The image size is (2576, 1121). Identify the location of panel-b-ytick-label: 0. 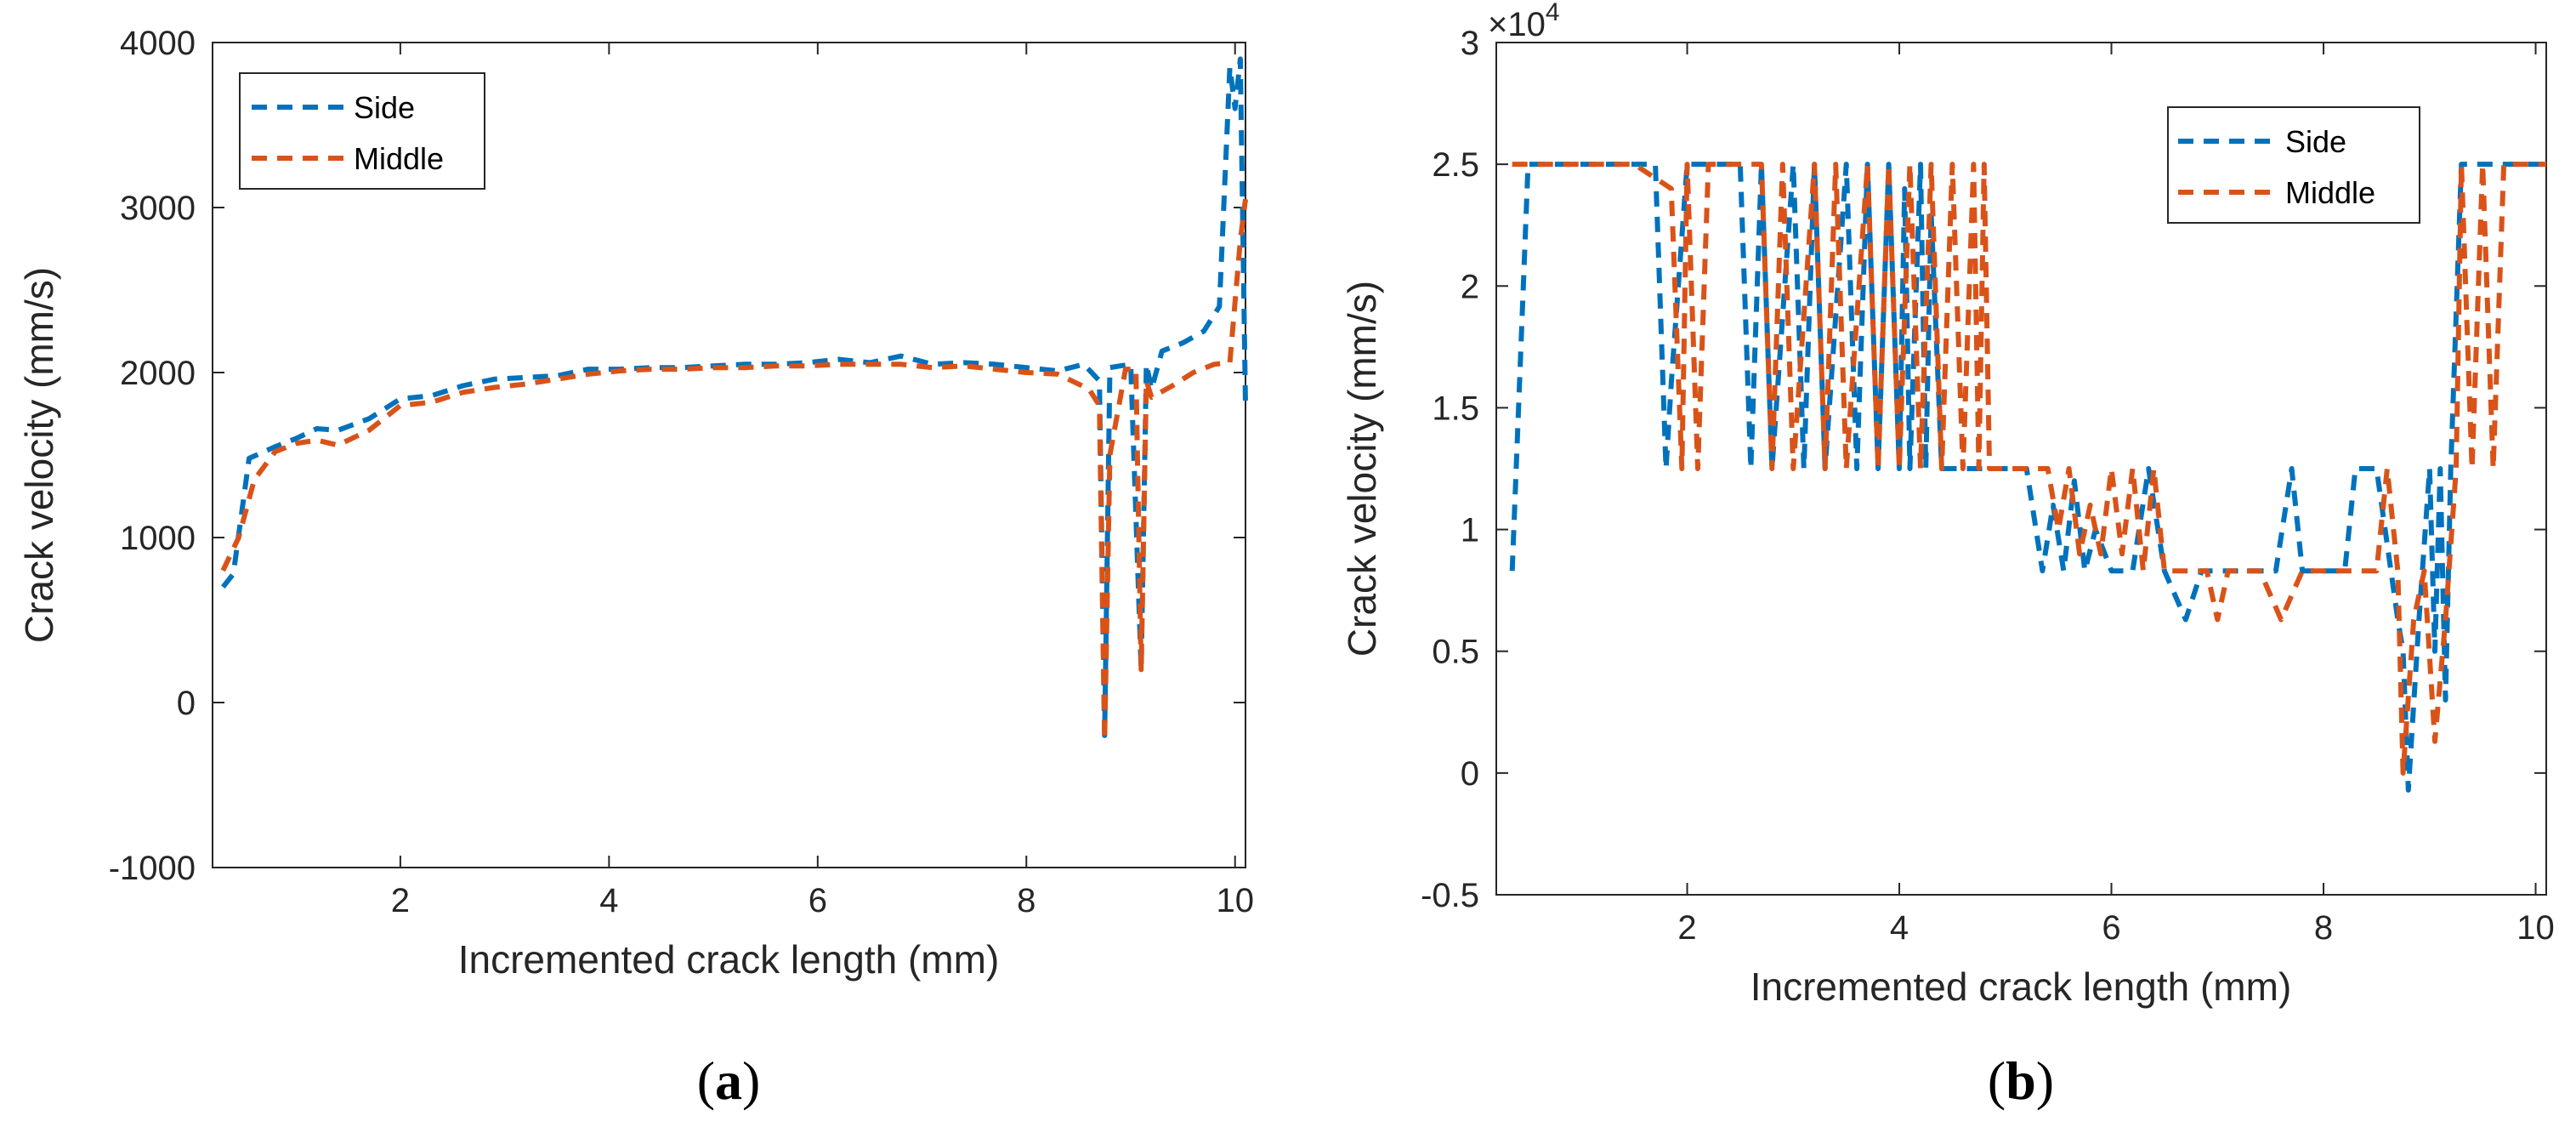
(1470, 774).